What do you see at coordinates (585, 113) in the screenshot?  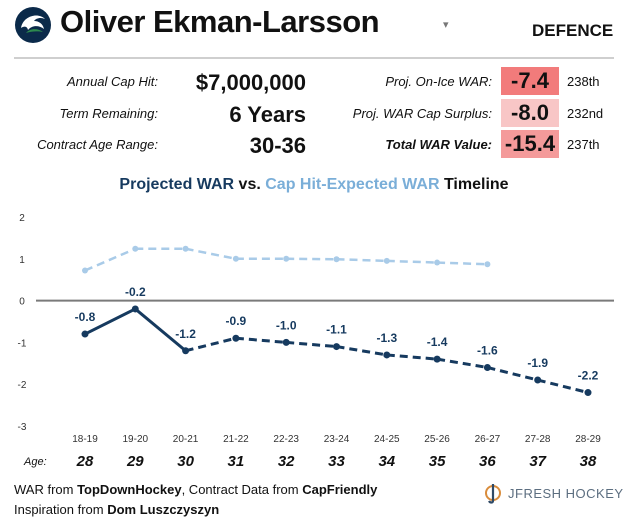 I see `war-cap-surplus-rank: 232nd` at bounding box center [585, 113].